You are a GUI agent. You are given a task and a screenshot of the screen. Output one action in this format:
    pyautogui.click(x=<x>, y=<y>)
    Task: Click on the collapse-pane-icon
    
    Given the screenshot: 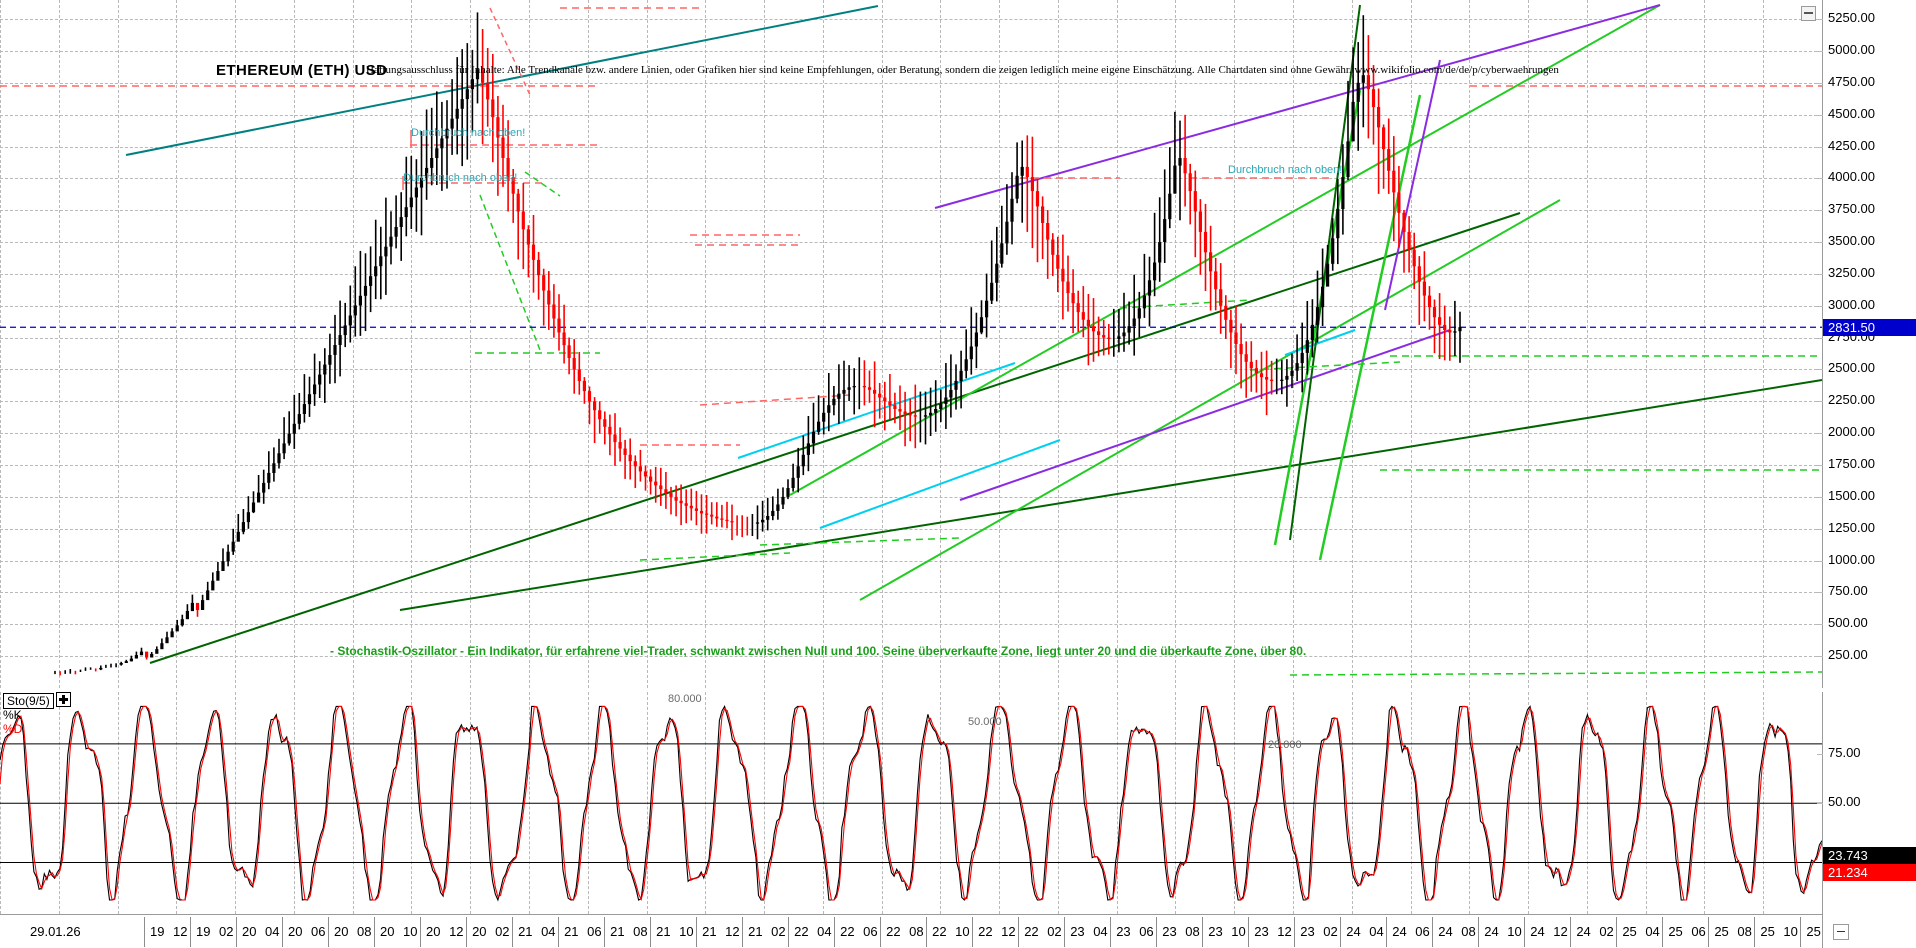 What is the action you would take?
    pyautogui.click(x=1808, y=13)
    